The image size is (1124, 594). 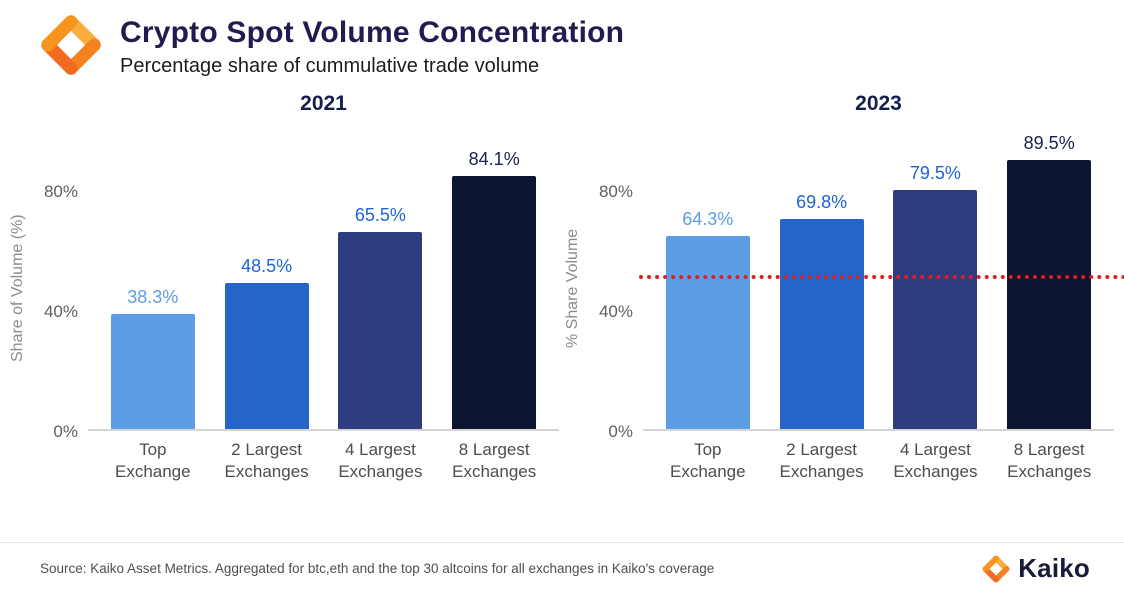 I want to click on bar-group: 84.1%, so click(x=494, y=289).